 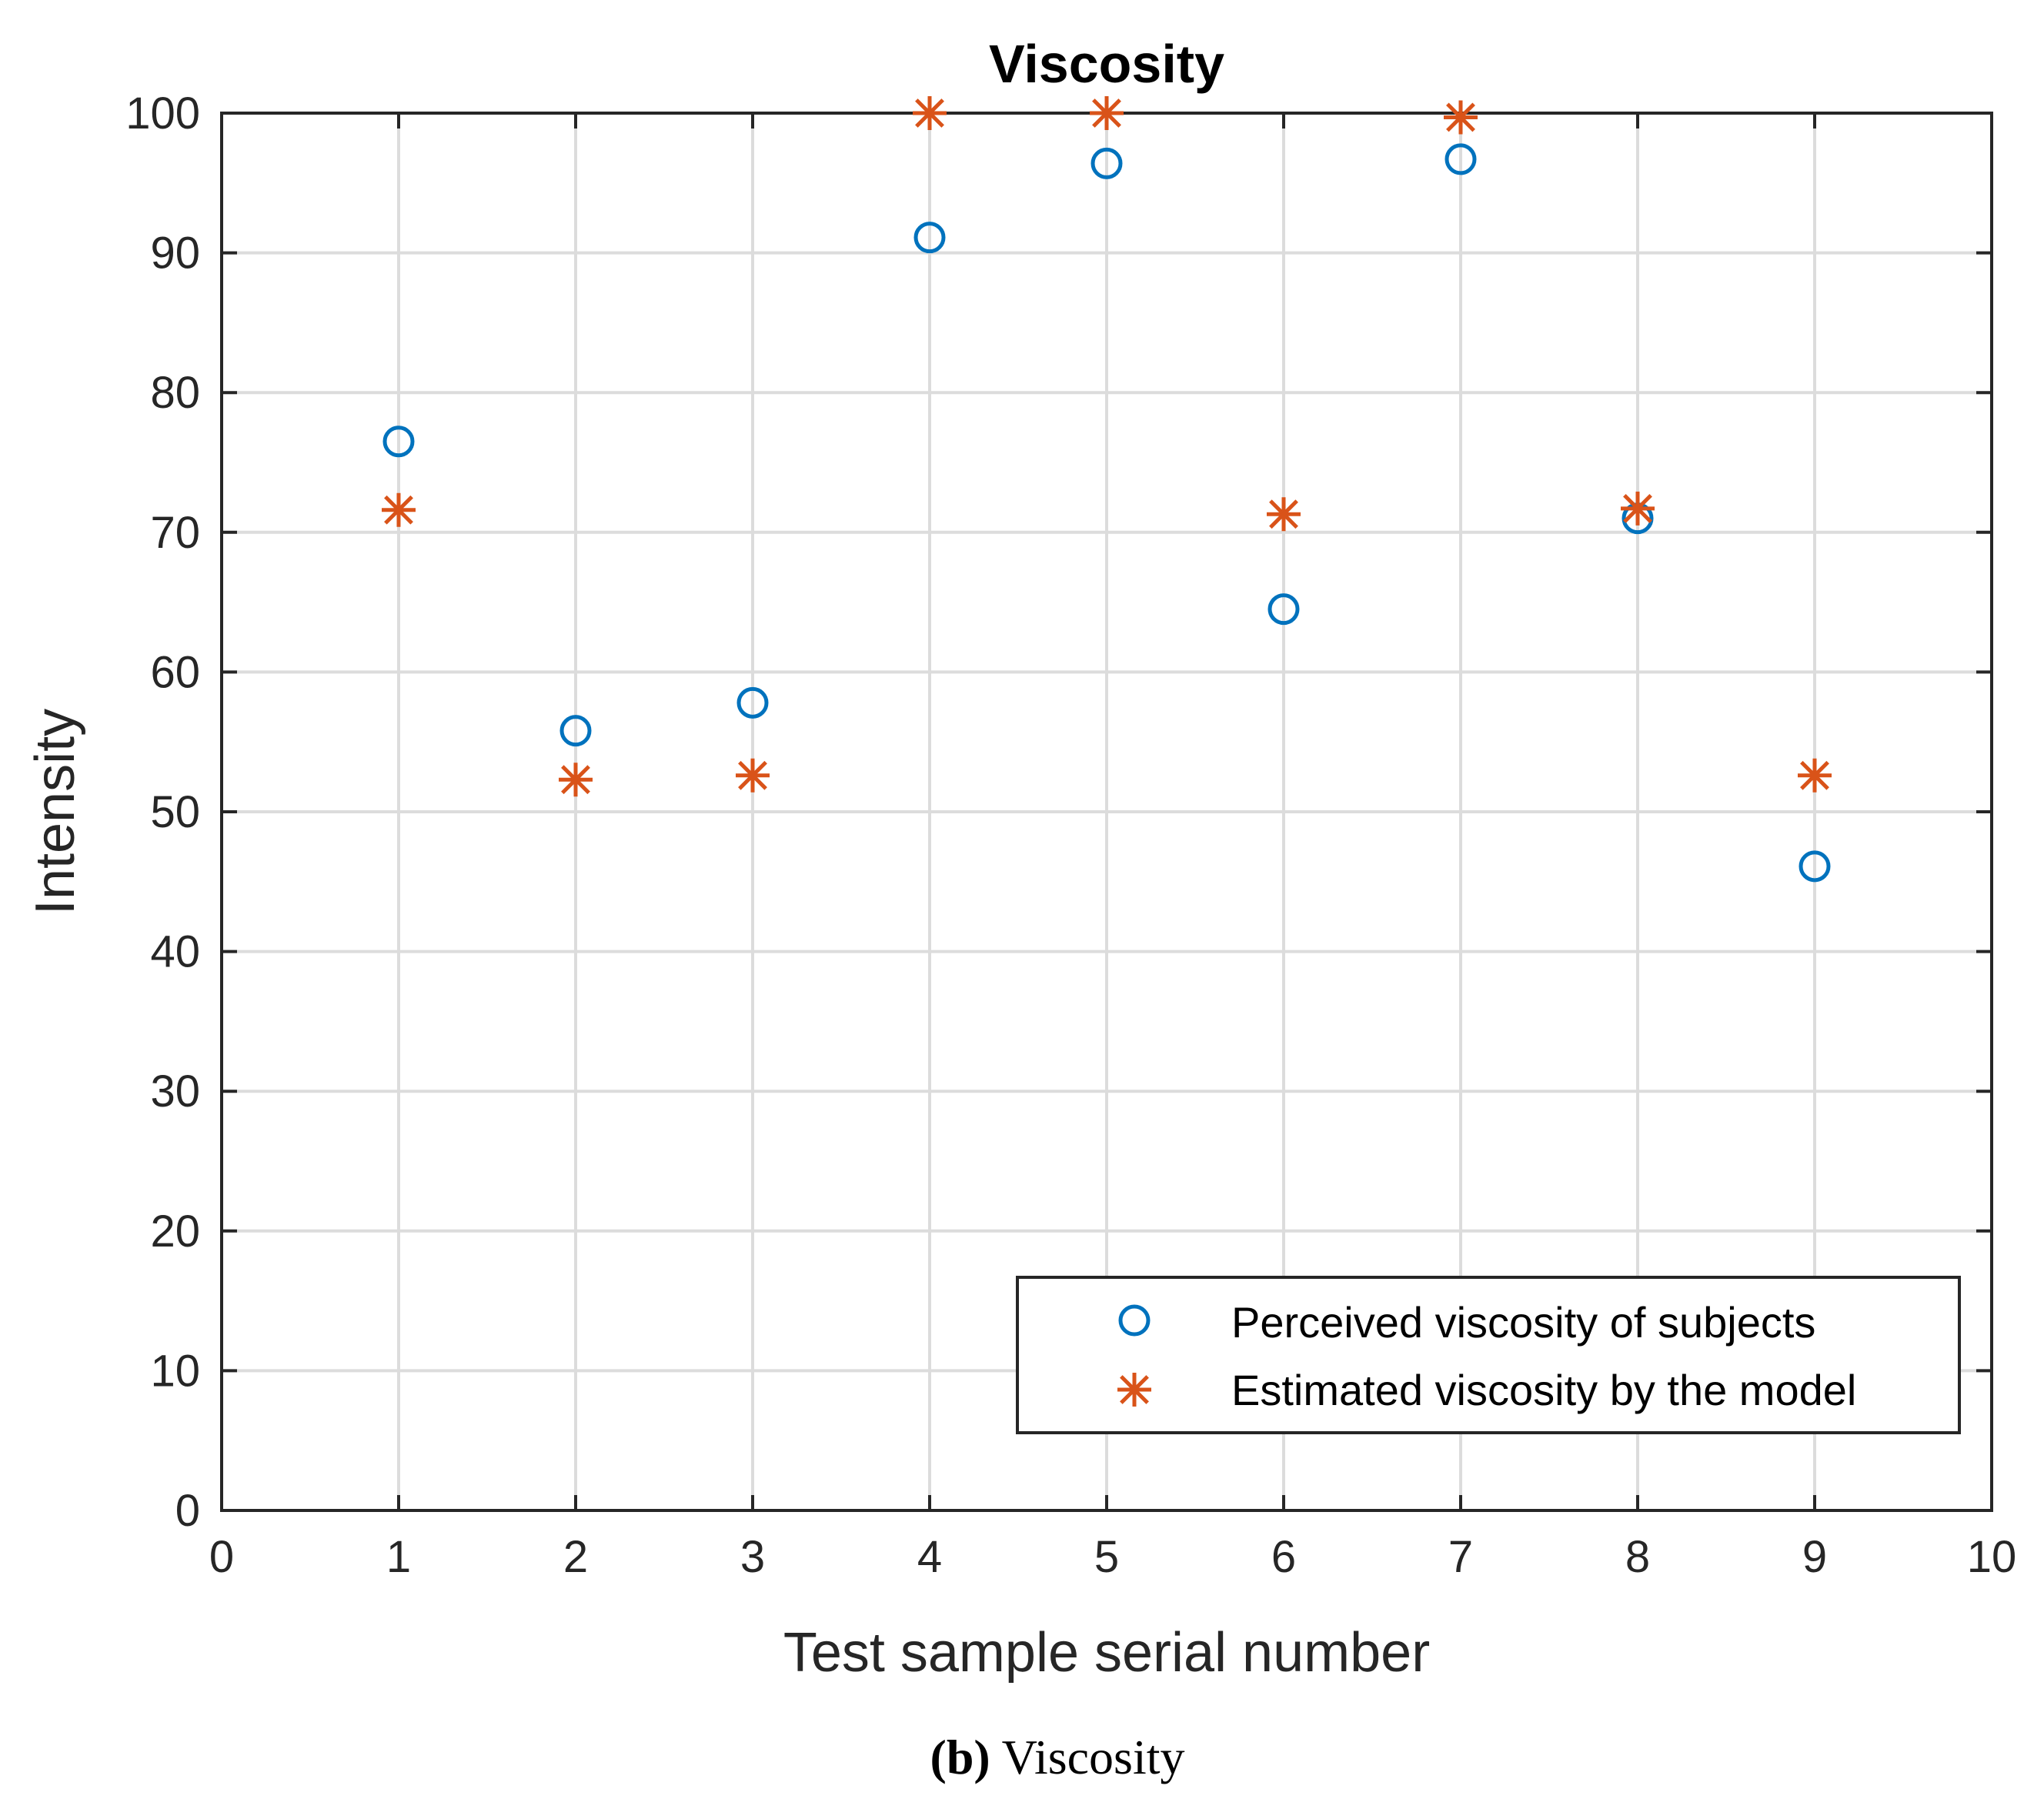 I want to click on y-tick-label: 100, so click(x=162, y=113).